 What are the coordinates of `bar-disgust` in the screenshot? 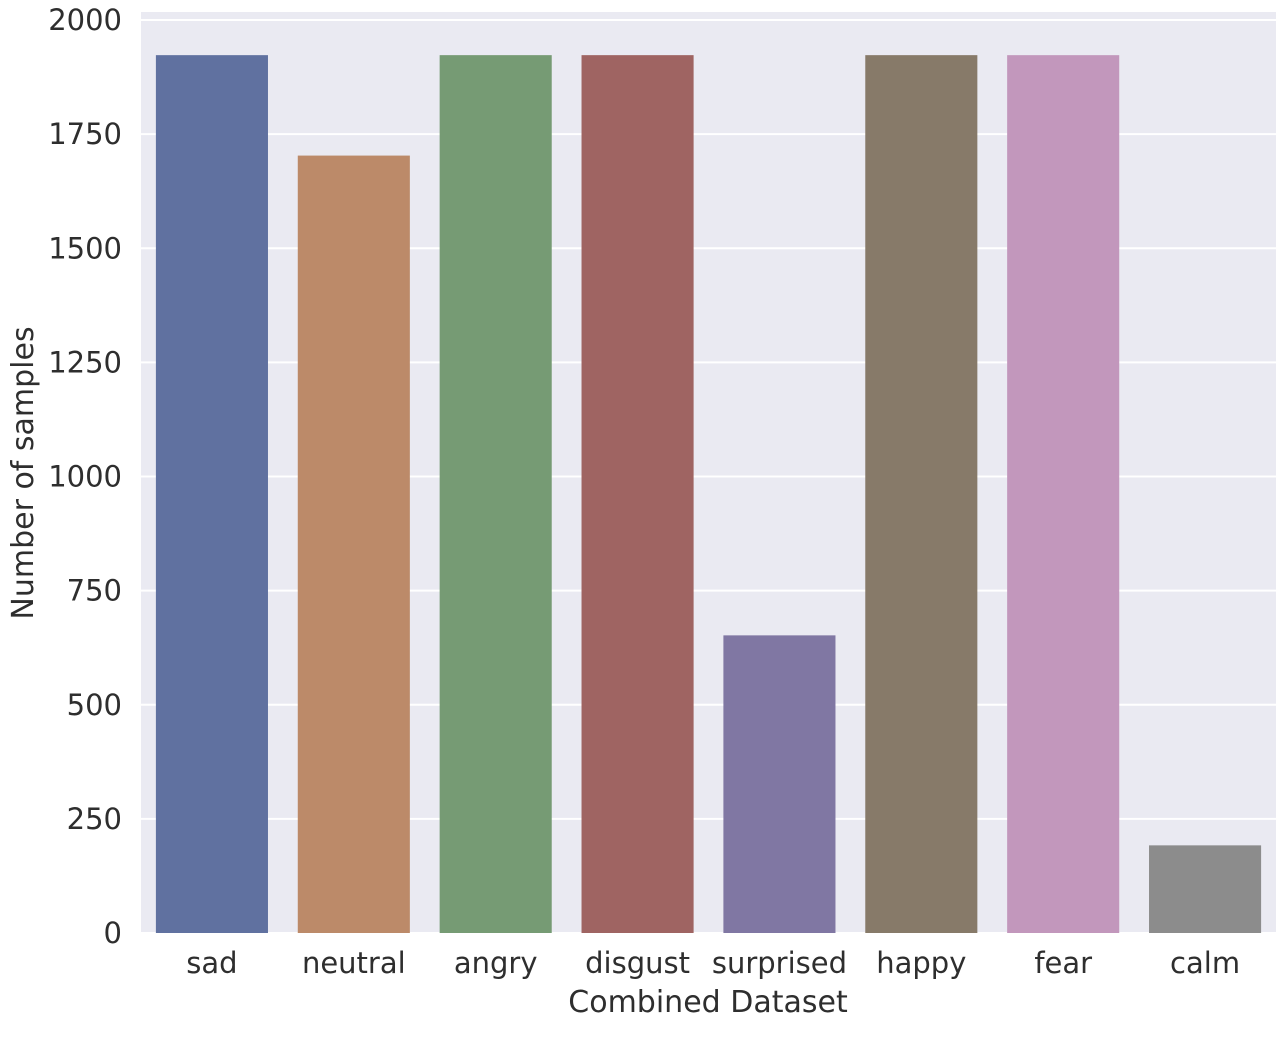 It's located at (637, 494).